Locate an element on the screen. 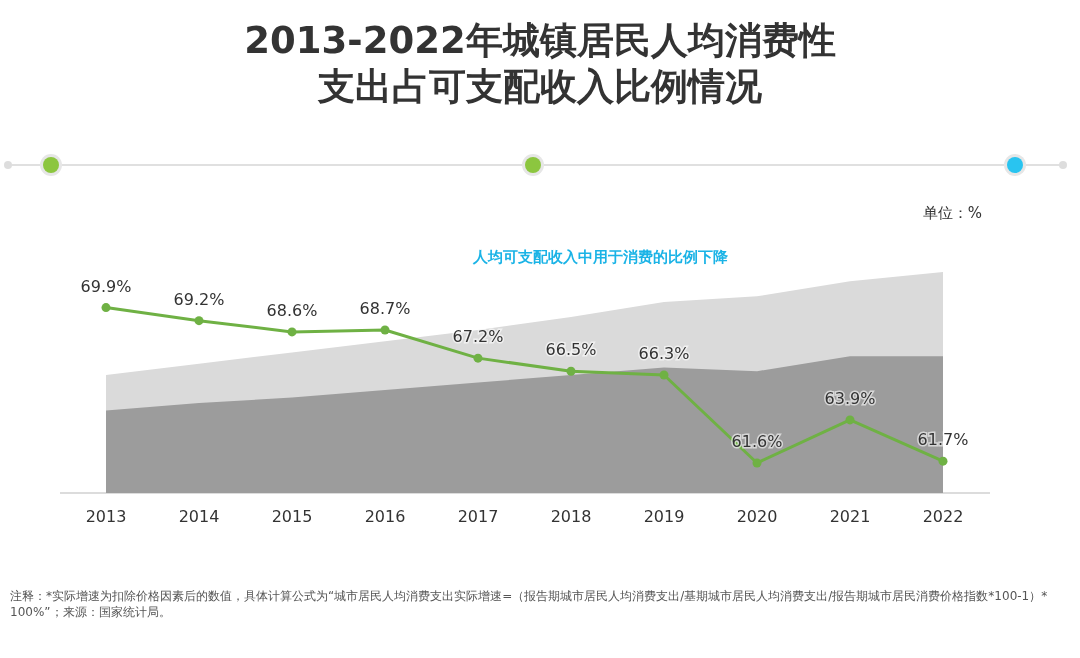 The width and height of the screenshot is (1080, 658). data-label: 68.7% is located at coordinates (385, 309).